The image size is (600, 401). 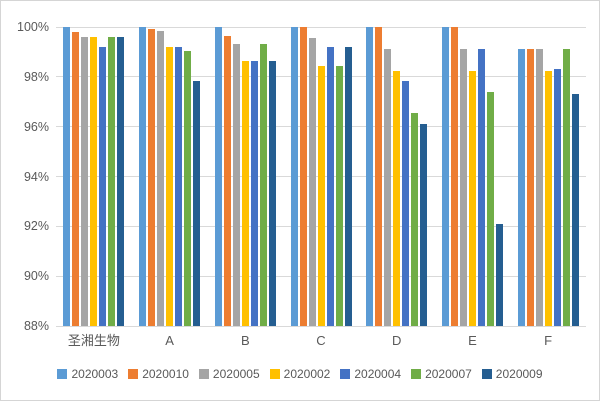 I want to click on bar-2020009-圣湘生物, so click(x=121, y=181).